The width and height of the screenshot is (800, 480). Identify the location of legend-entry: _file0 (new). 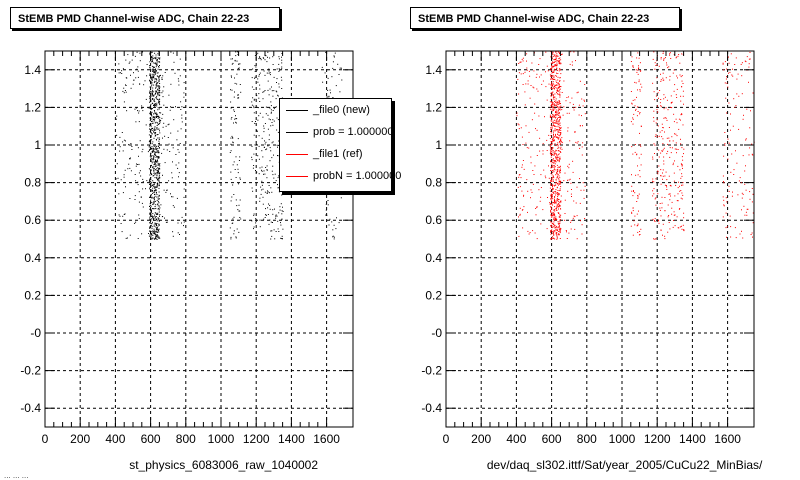
(335, 110).